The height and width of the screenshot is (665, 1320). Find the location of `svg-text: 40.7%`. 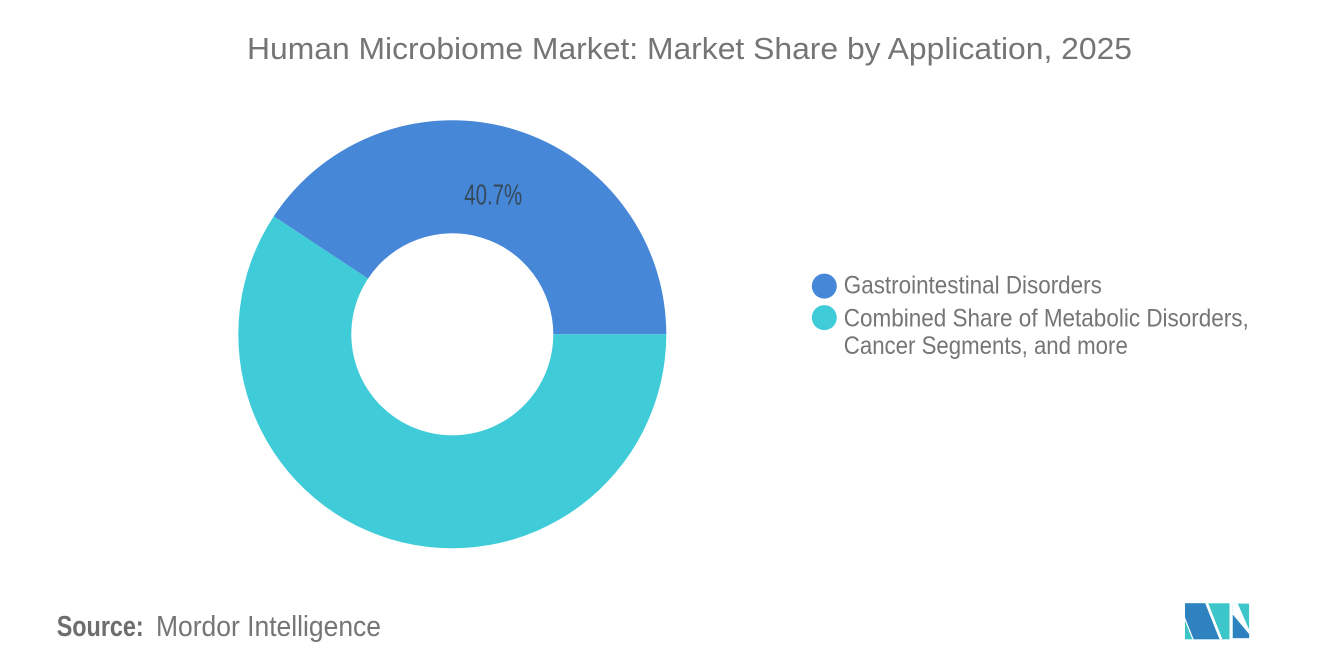

svg-text: 40.7% is located at coordinates (493, 196).